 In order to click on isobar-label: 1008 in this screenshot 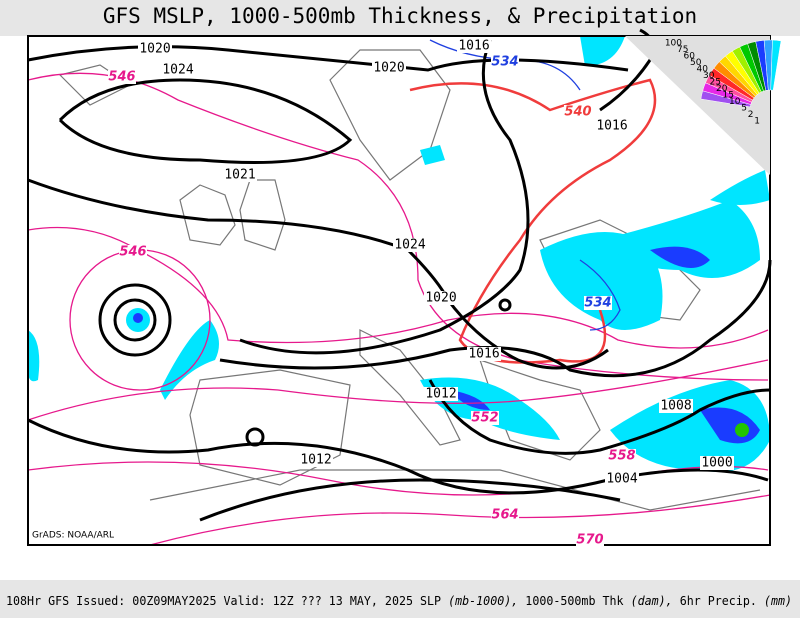, I will do `click(675, 406)`.